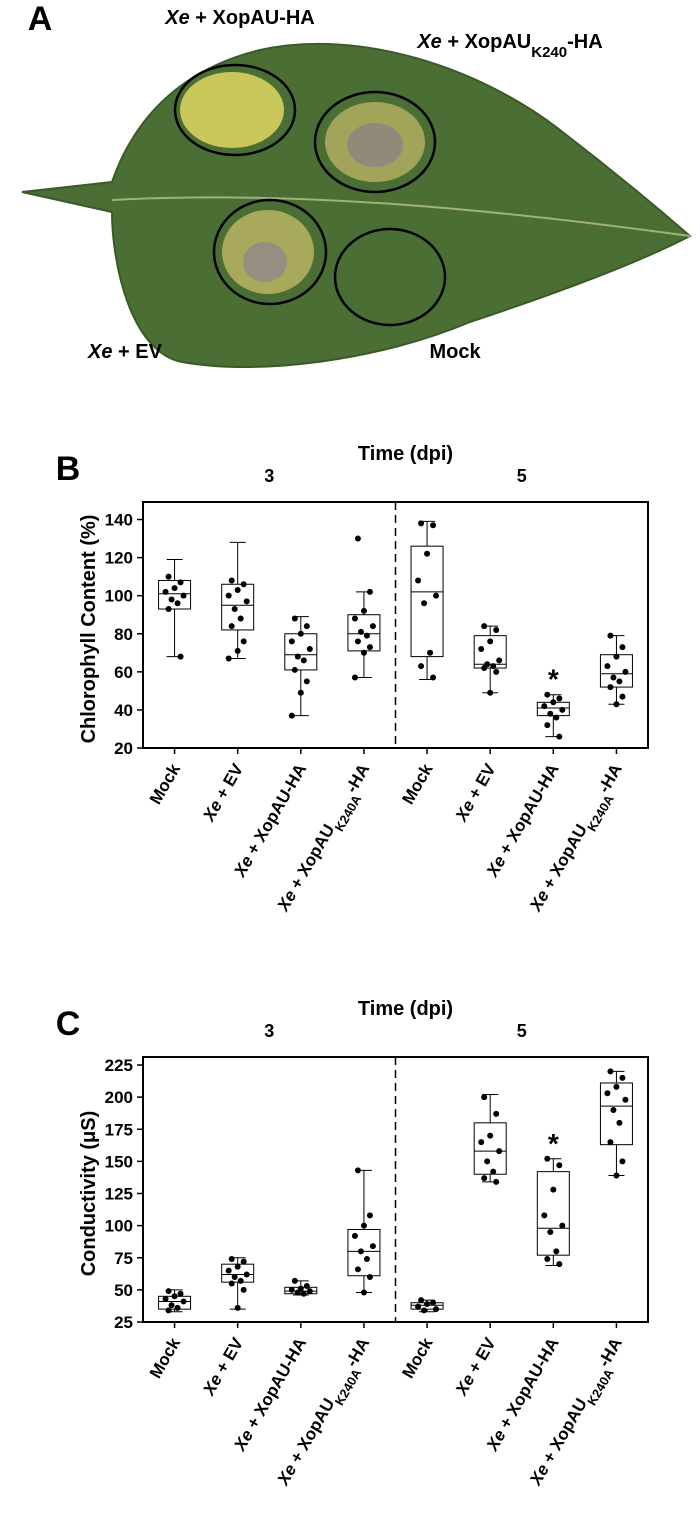  Describe the element at coordinates (405, 454) in the screenshot. I see `x-axis-title: Time (dpi)` at that location.